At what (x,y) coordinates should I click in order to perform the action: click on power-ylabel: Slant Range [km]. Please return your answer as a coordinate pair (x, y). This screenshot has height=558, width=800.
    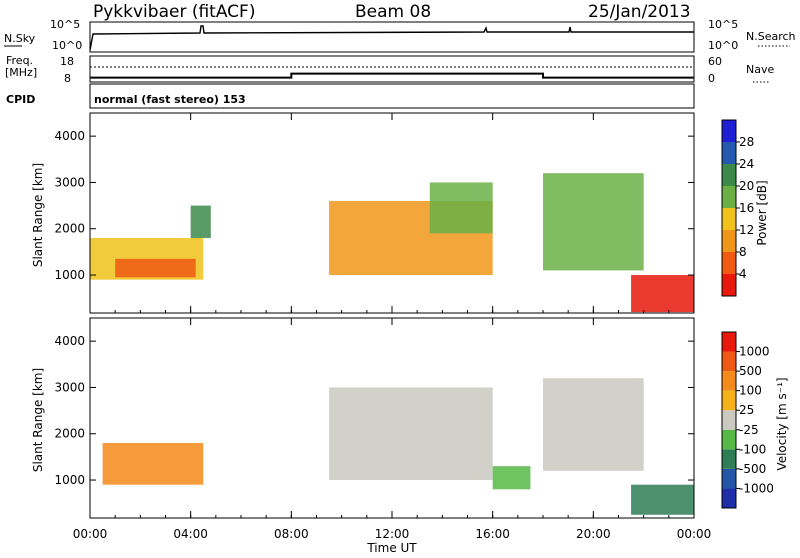
    Looking at the image, I should click on (38, 215).